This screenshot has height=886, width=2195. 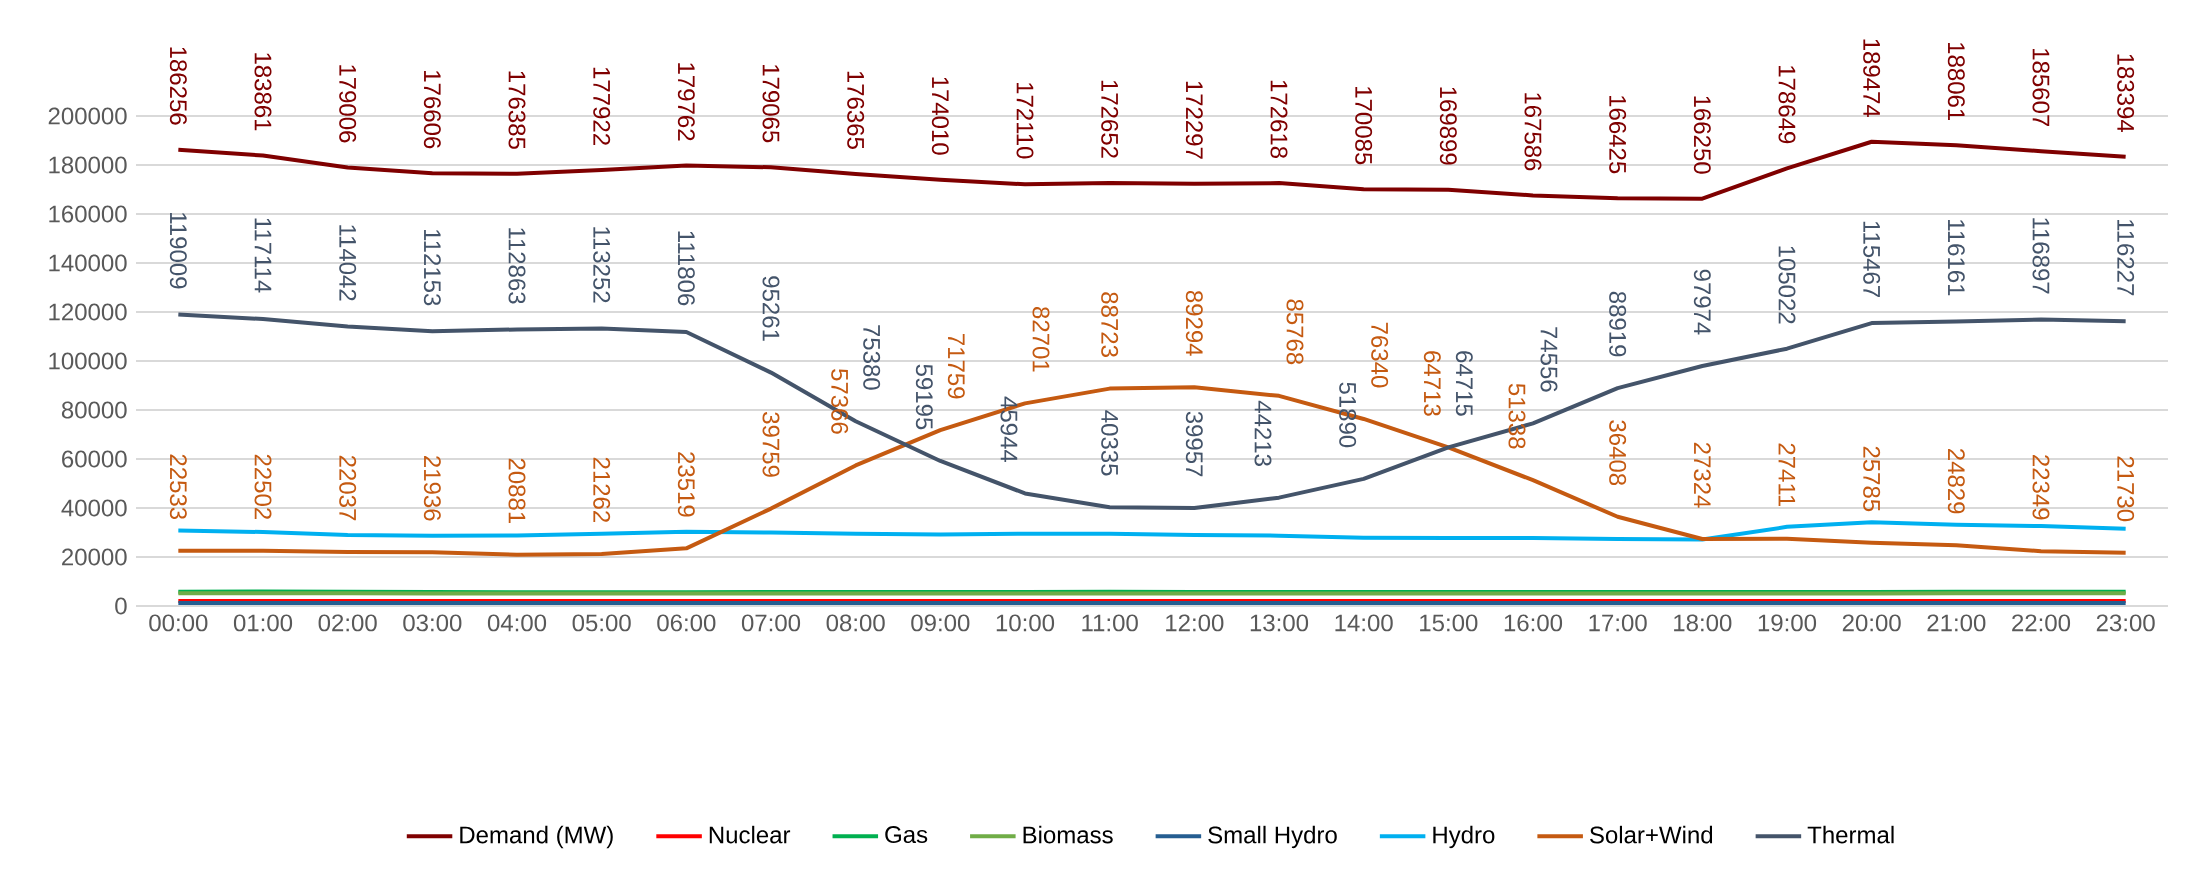 What do you see at coordinates (1009, 429) in the screenshot?
I see `data-label: 45944` at bounding box center [1009, 429].